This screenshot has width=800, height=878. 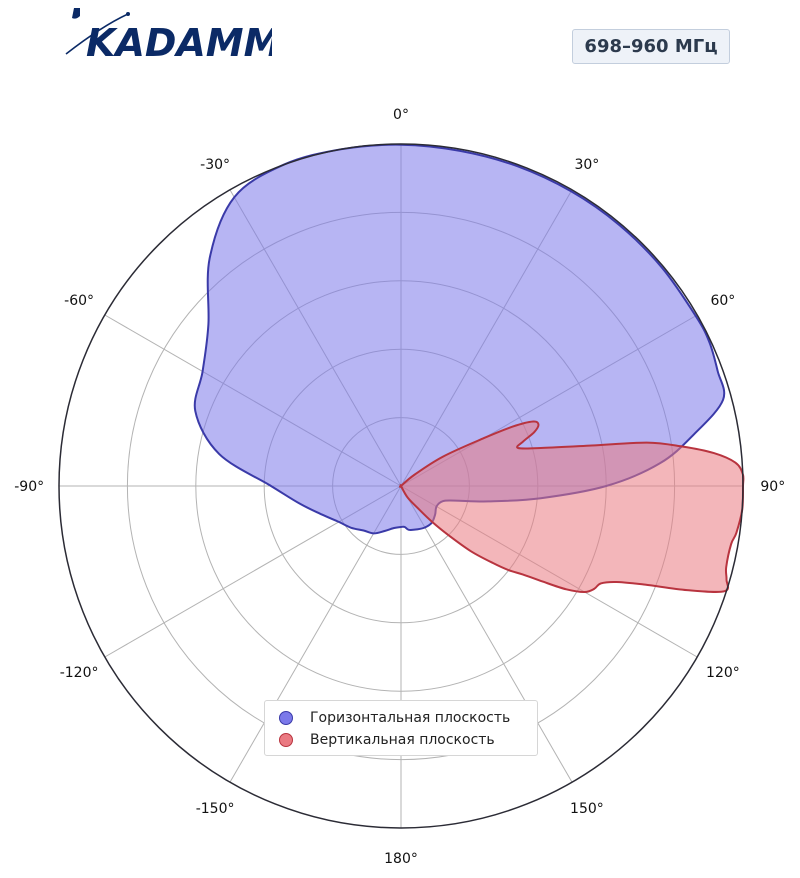 I want to click on frequency-band-badge: 698–960 МГц, so click(x=651, y=46).